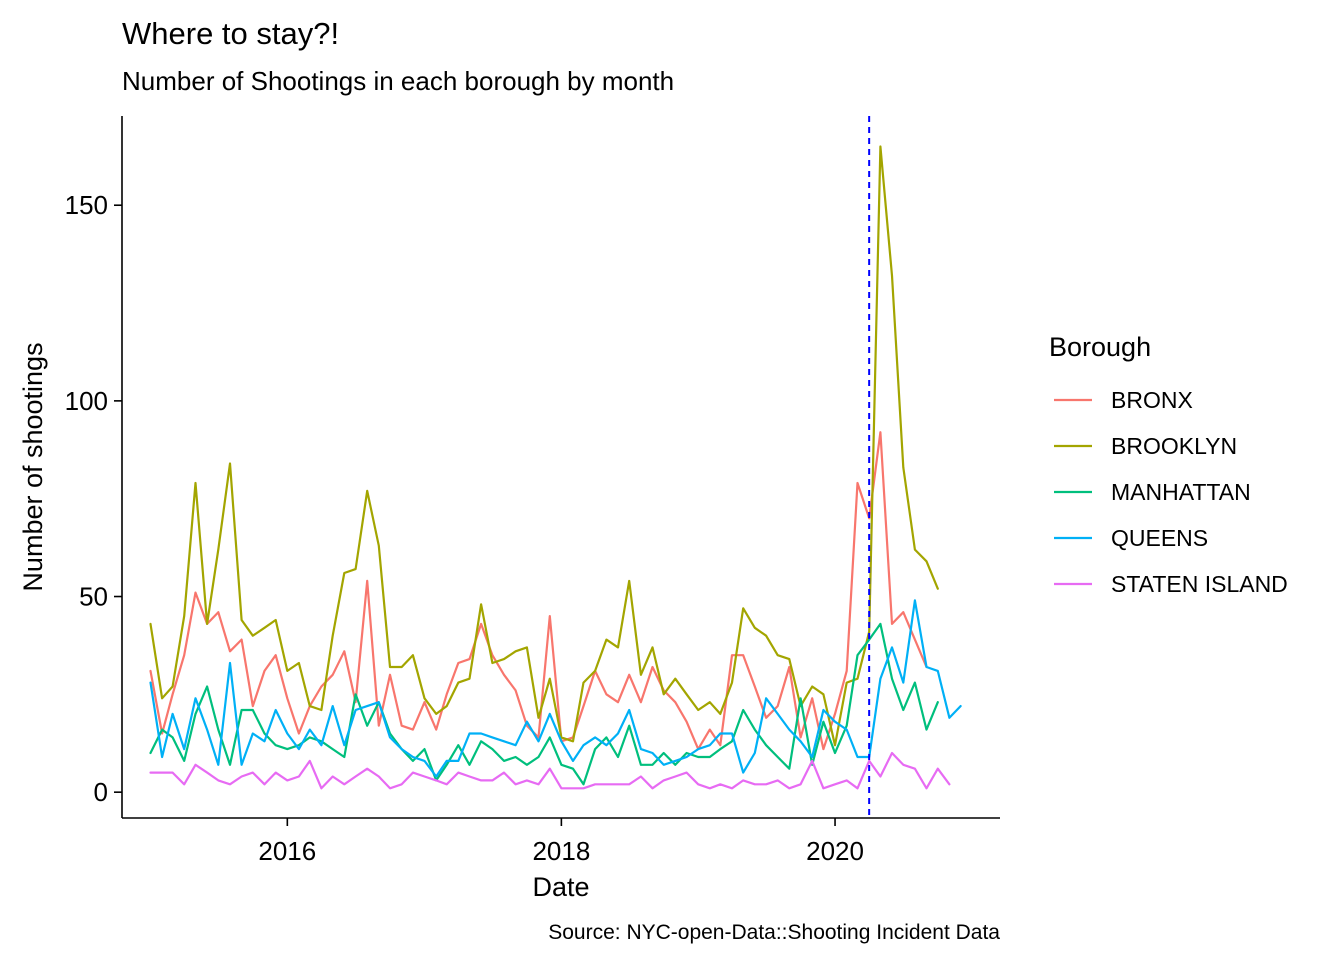  I want to click on y-tick-label: 50, so click(93, 597).